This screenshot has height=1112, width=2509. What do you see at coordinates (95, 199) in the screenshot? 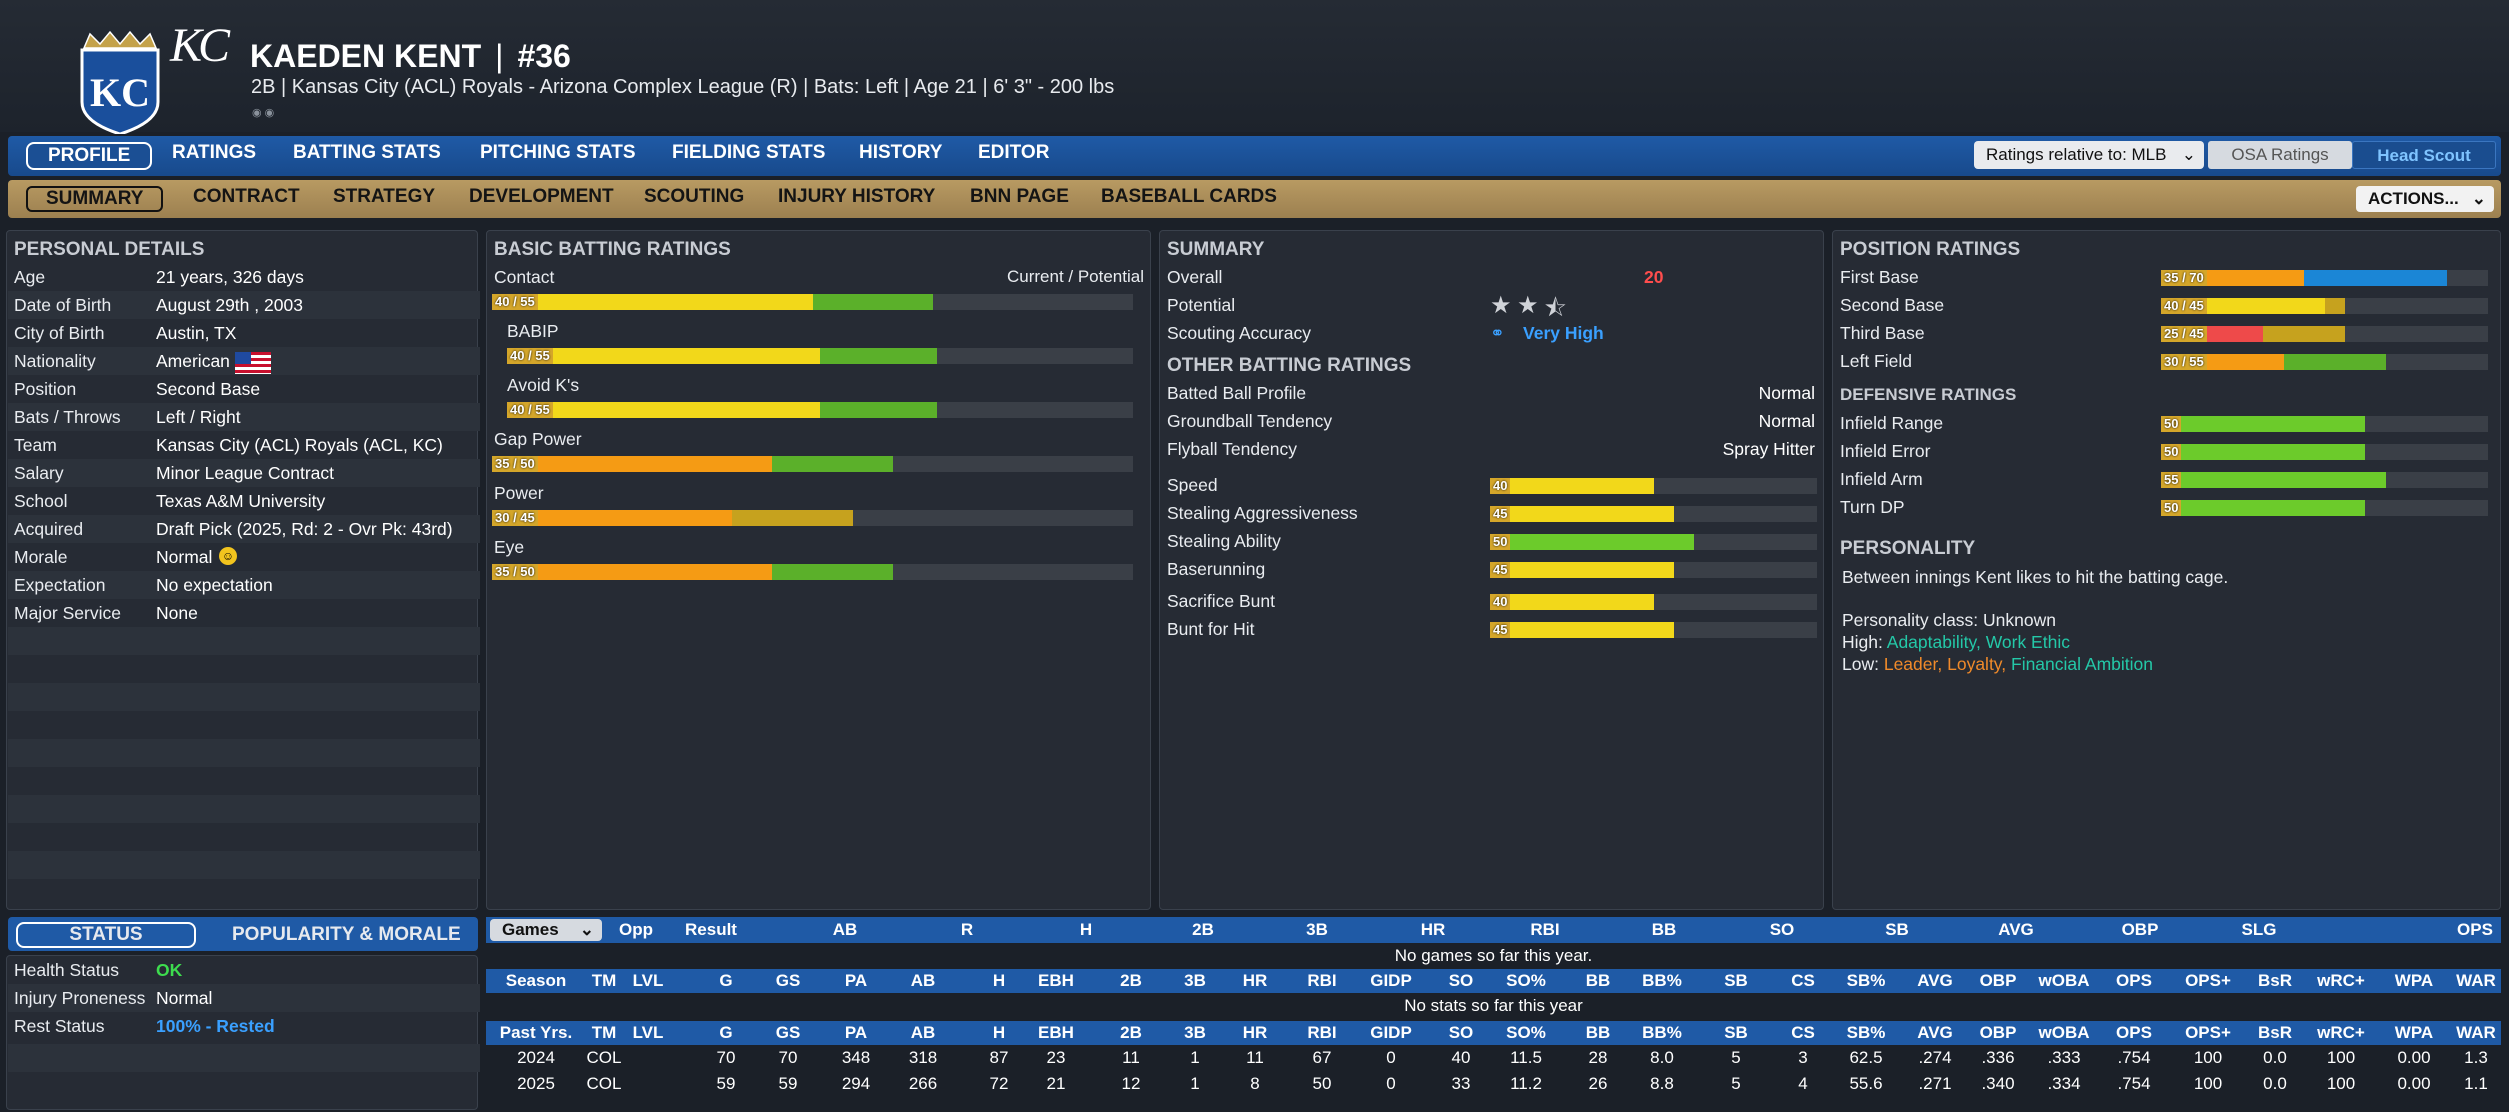
I see `tab-summary: SUMMARY` at bounding box center [95, 199].